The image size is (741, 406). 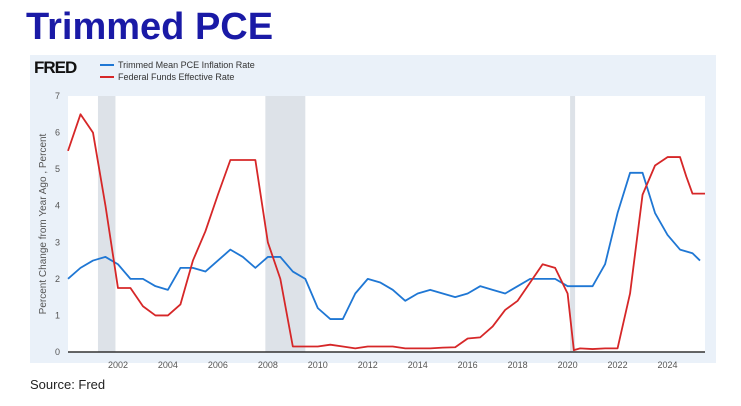 I want to click on page-title: Trimmed PCE, so click(x=150, y=27).